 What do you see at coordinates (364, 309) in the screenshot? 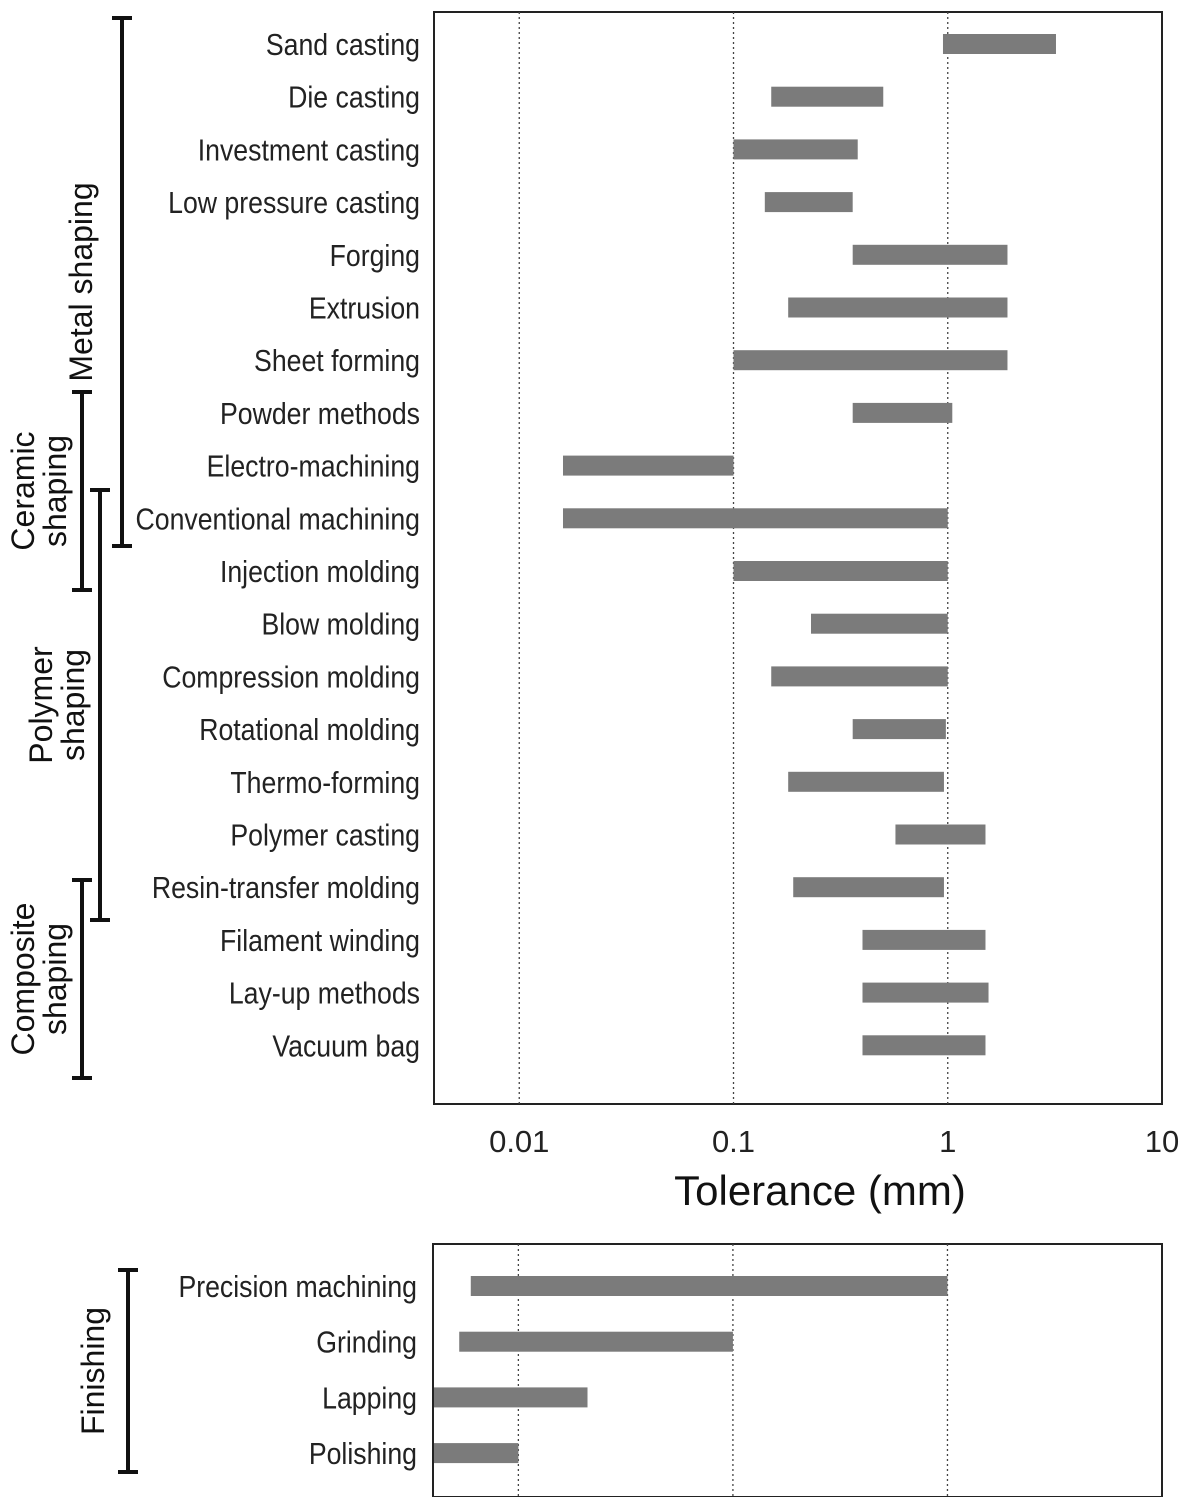
I see `category-label-extrusion: Extrusion` at bounding box center [364, 309].